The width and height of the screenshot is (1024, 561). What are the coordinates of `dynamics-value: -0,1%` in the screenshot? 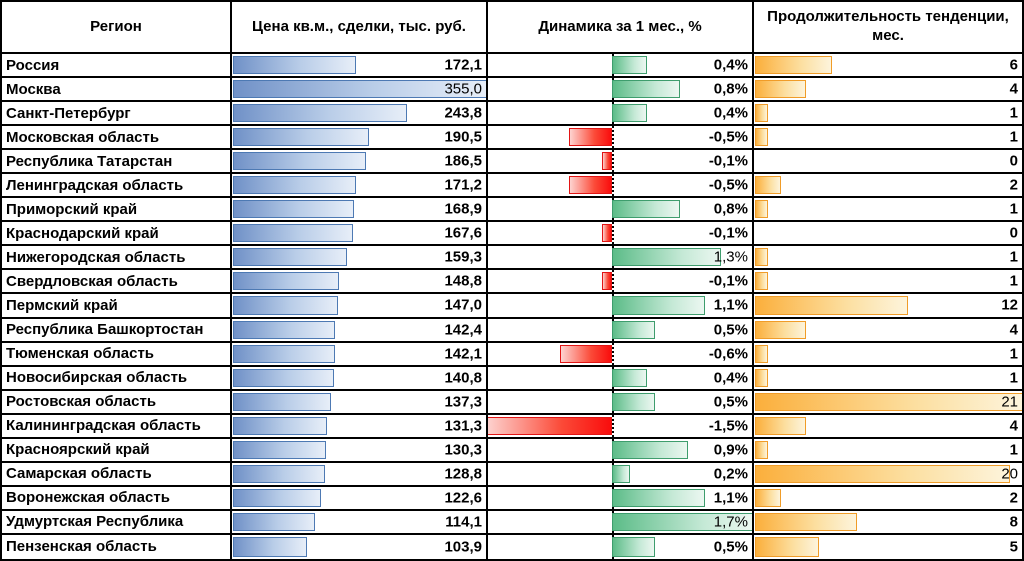 It's located at (728, 233).